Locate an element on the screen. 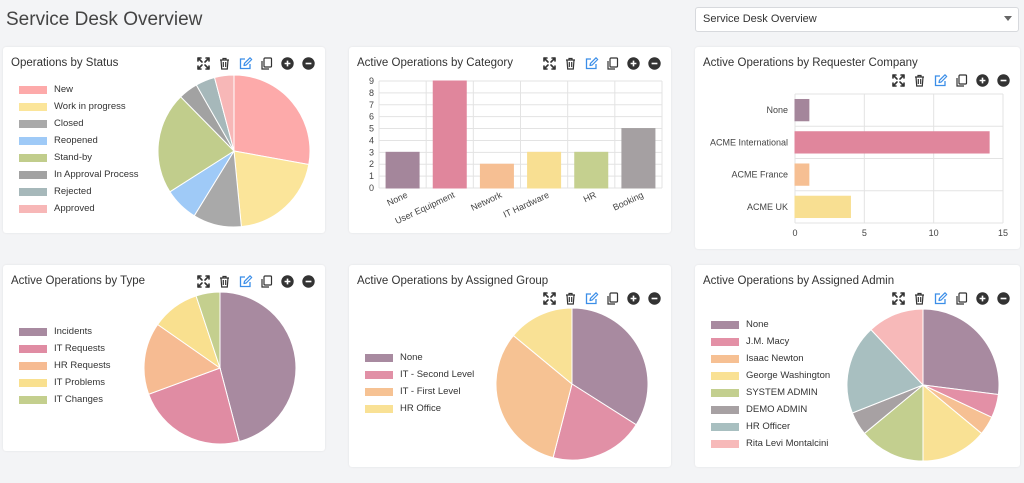 Image resolution: width=1024 pixels, height=483 pixels. legend-item: HR Requests is located at coordinates (65, 365).